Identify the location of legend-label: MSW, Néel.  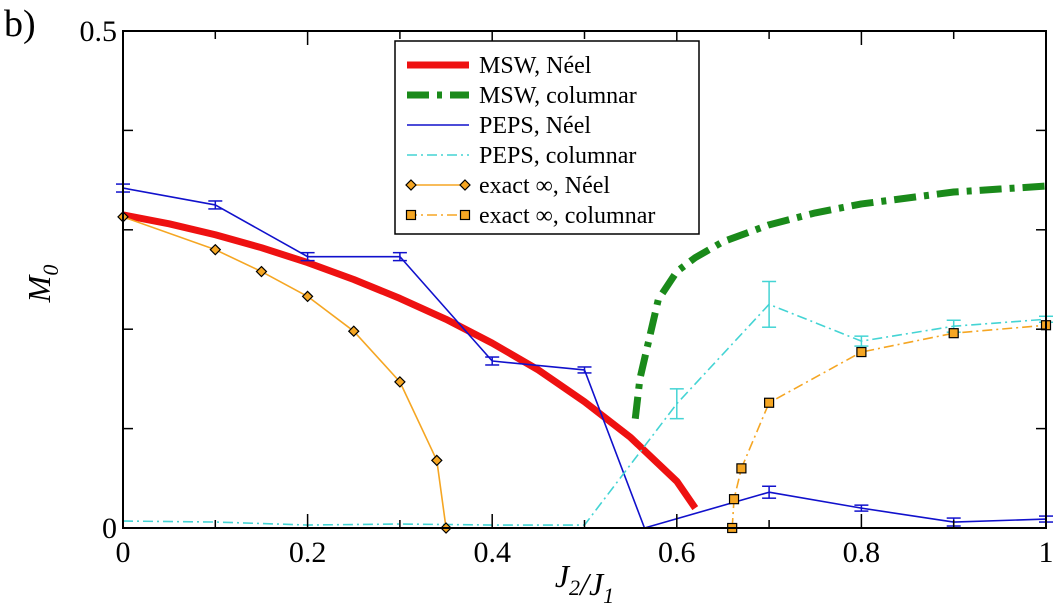
(535, 66).